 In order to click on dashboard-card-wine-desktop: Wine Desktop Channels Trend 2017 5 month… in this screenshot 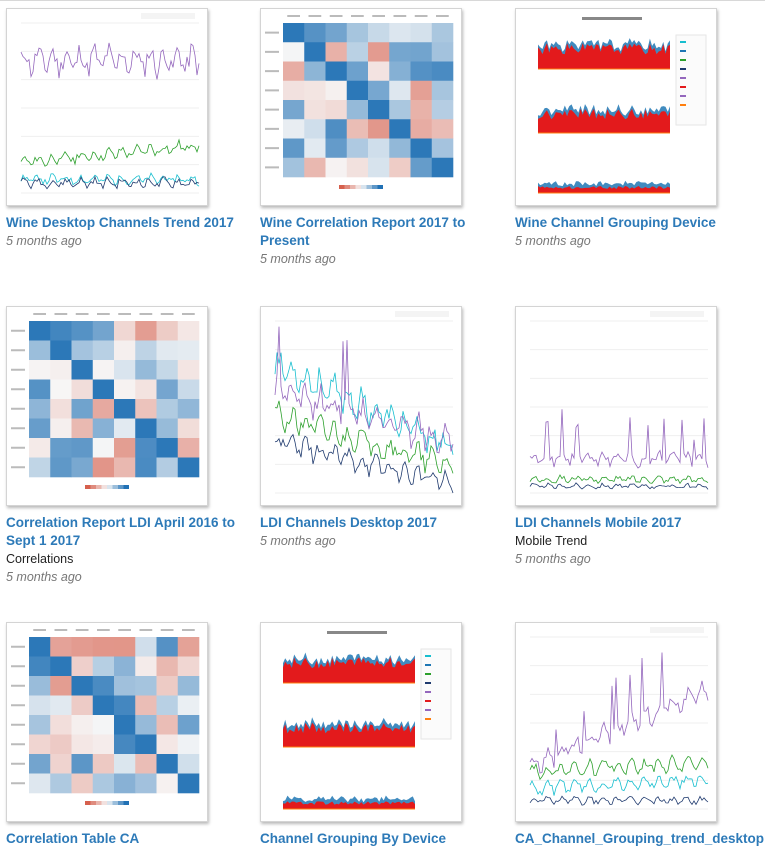, I will do `click(131, 129)`.